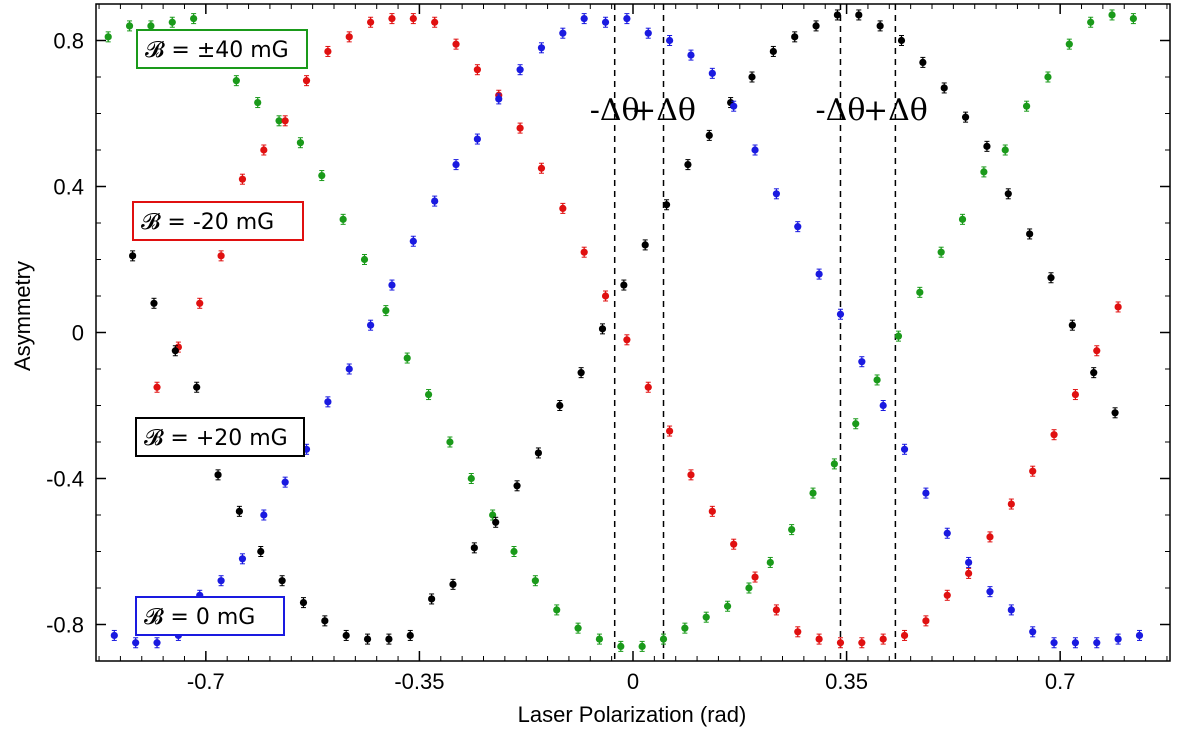 This screenshot has height=733, width=1180. I want to click on legend-label: 𝓑 = -20 mG, so click(207, 222).